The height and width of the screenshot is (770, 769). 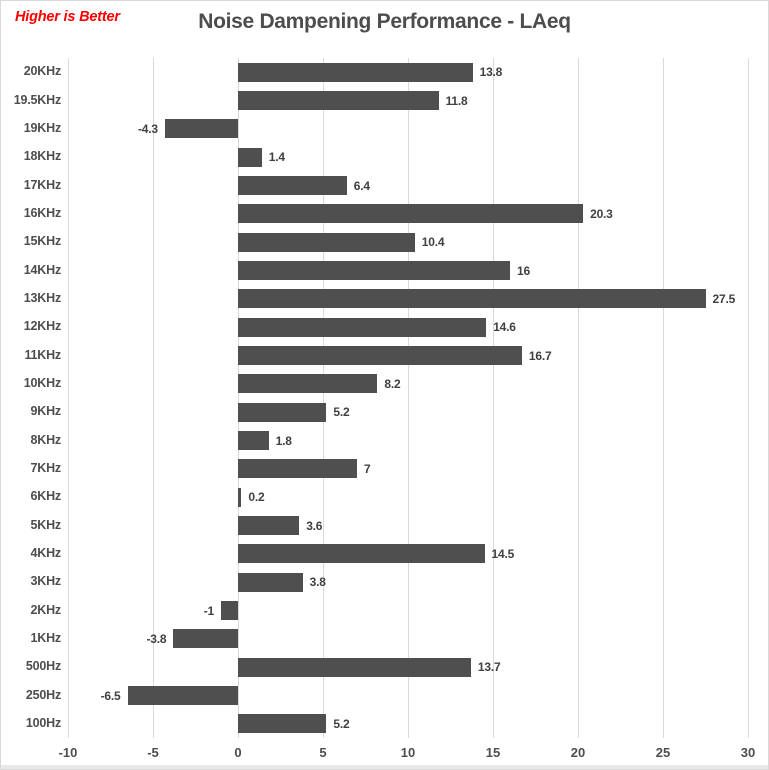 What do you see at coordinates (724, 298) in the screenshot?
I see `data-label-13khz: 27.5` at bounding box center [724, 298].